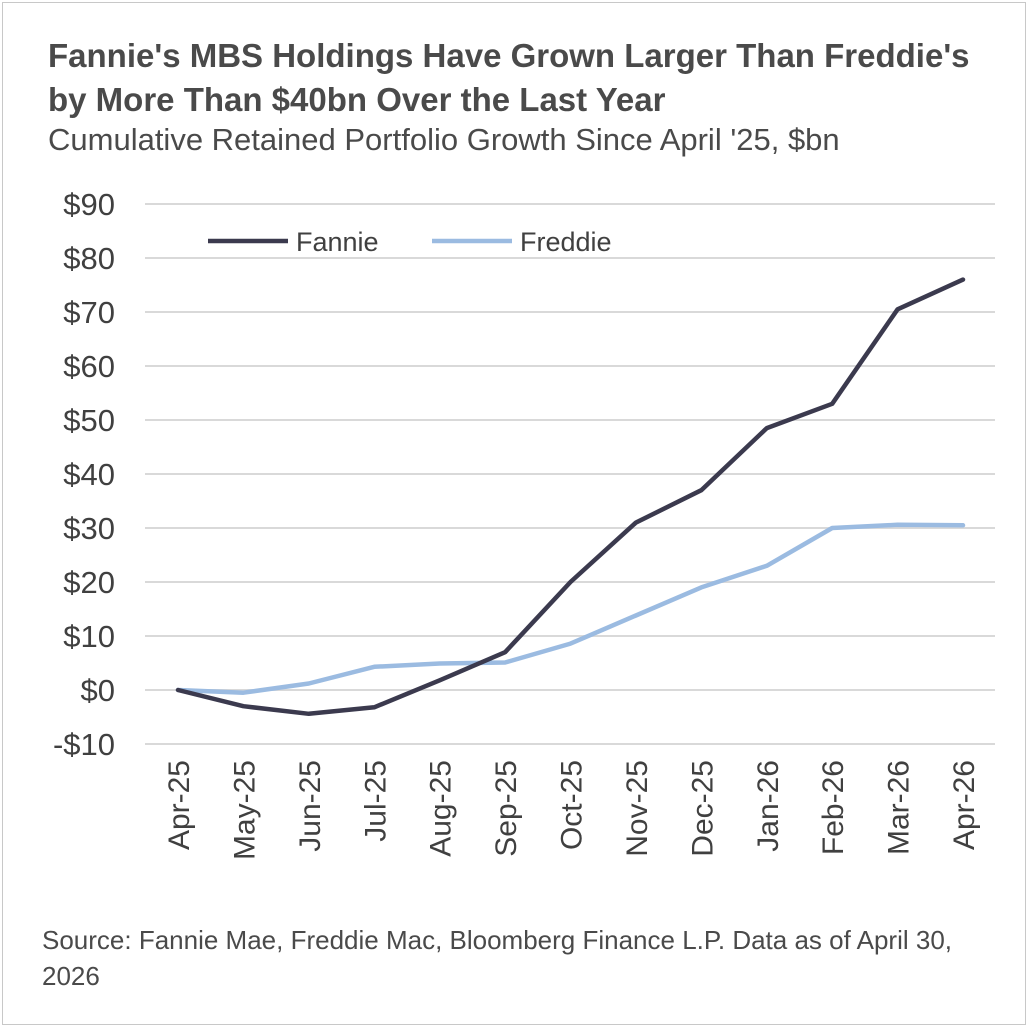 The width and height of the screenshot is (1030, 1029). I want to click on y-tick-label: $0, so click(98, 690).